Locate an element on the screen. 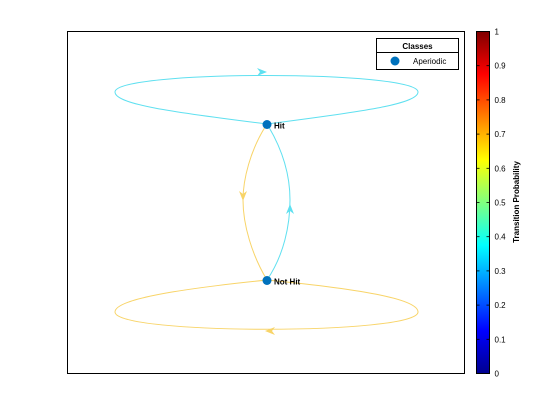 This screenshot has height=420, width=560. nodes-layer: Hit Not Hit is located at coordinates (281, 203).